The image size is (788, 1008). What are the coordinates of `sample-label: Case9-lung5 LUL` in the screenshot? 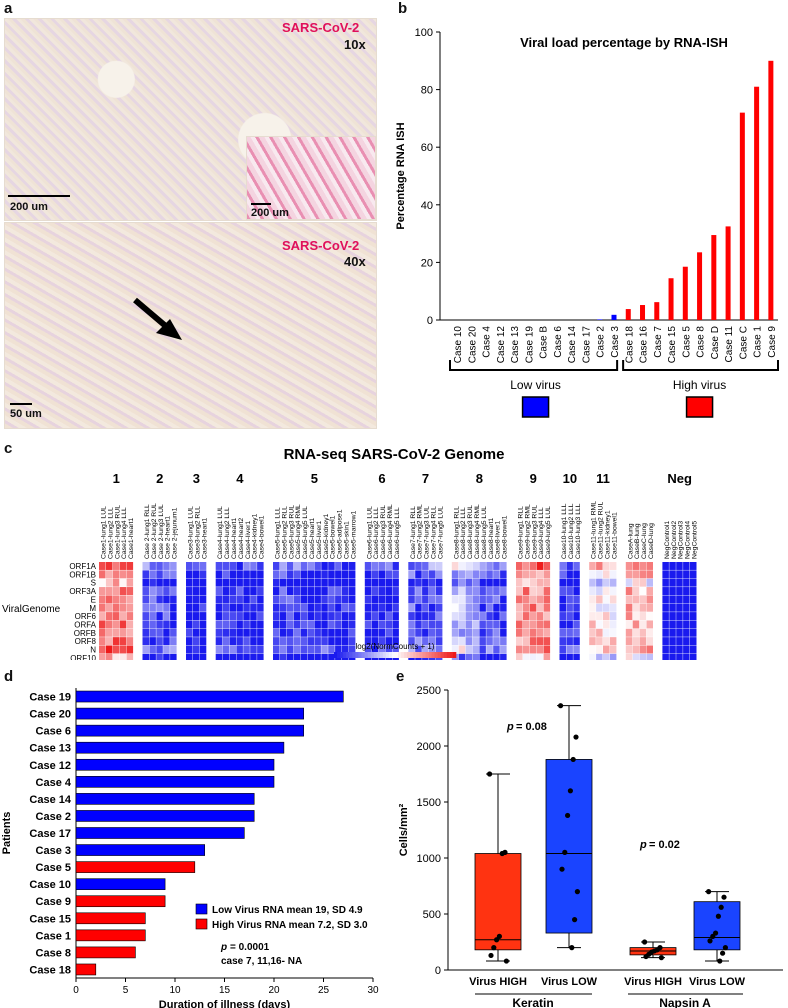 It's located at (548, 532).